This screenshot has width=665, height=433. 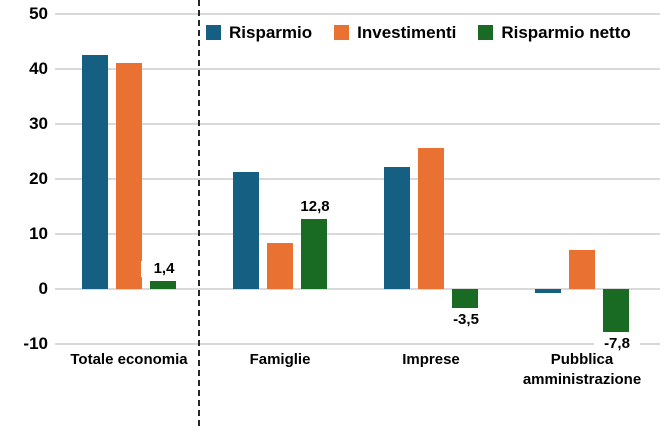 I want to click on x-axis-category-label: Imprese, so click(x=431, y=359).